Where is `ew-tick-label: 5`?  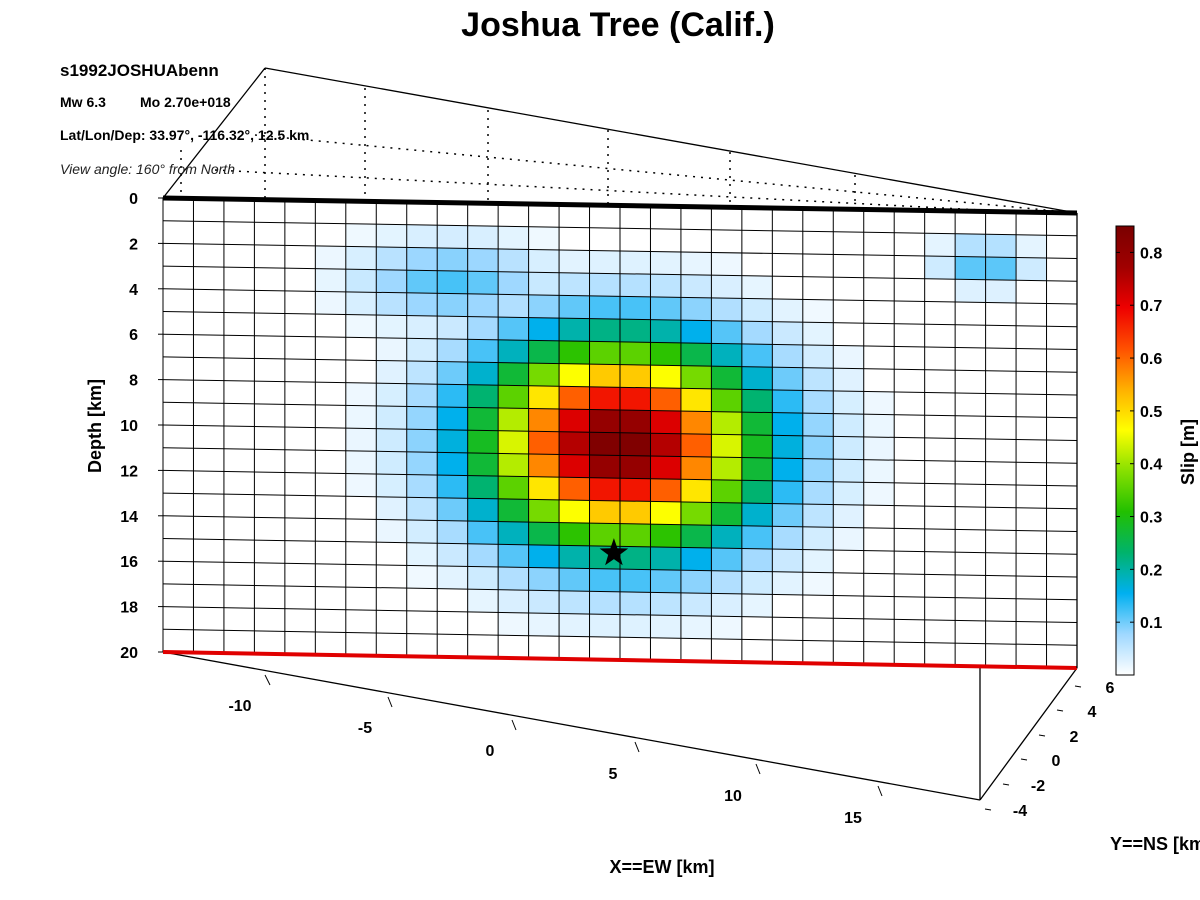
ew-tick-label: 5 is located at coordinates (613, 774).